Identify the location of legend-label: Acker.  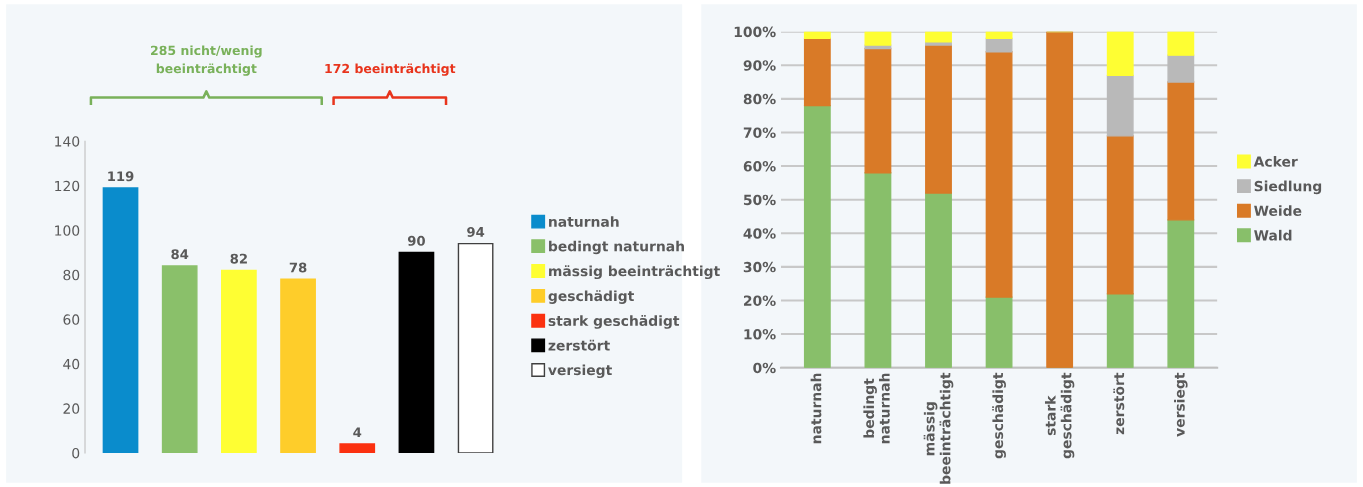
(1275, 161).